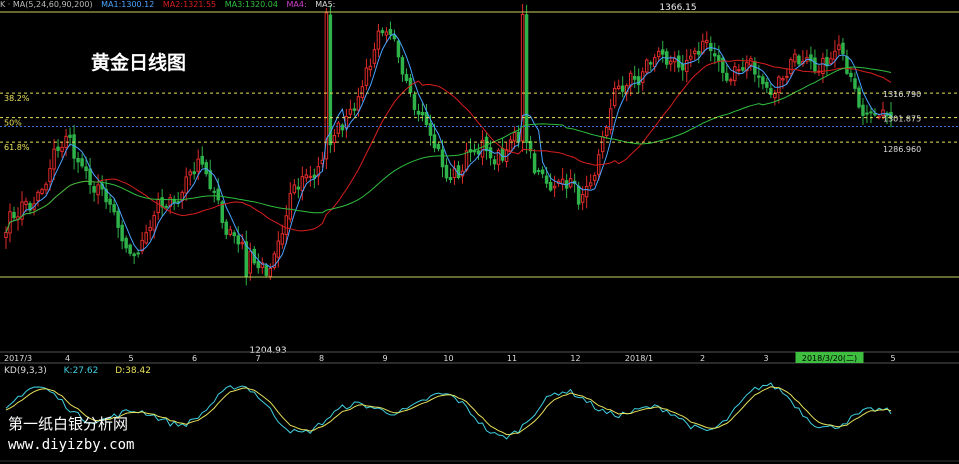 The width and height of the screenshot is (959, 464). I want to click on fib-618-label: 61.8%, so click(17, 147).